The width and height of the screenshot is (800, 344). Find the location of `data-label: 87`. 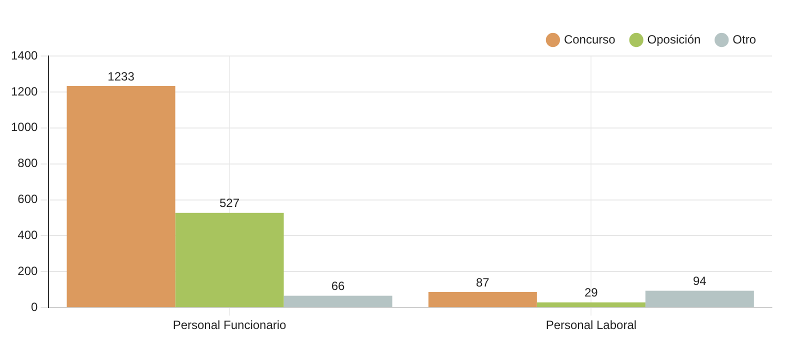

data-label: 87 is located at coordinates (483, 282).